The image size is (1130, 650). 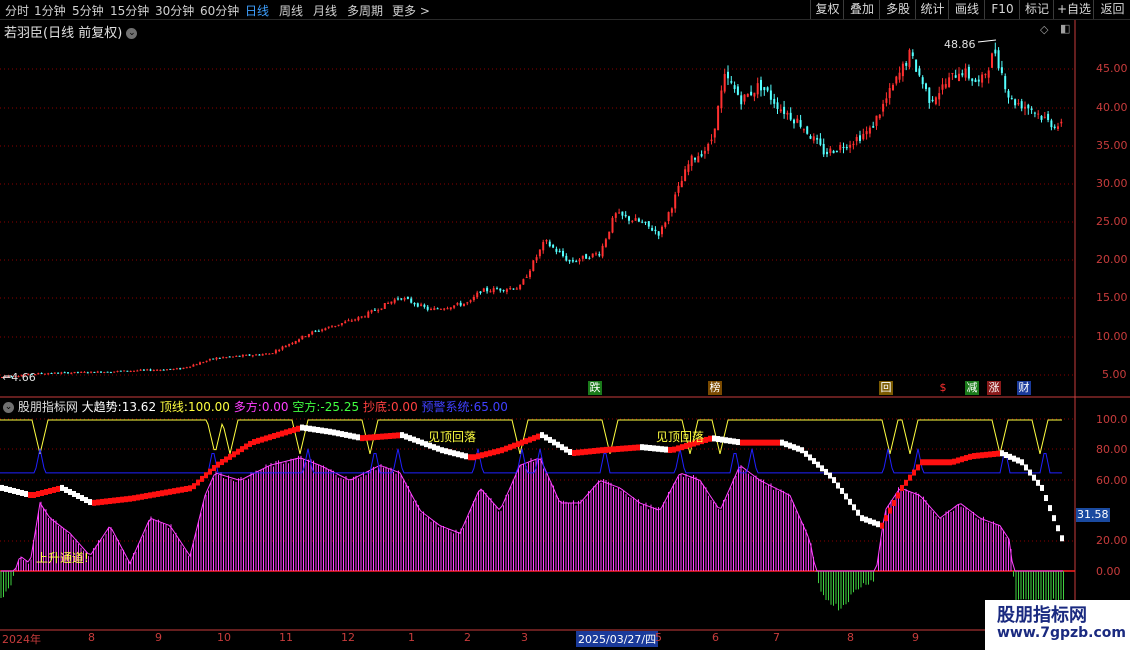 I want to click on tab-5min: 5分钟, so click(x=88, y=11).